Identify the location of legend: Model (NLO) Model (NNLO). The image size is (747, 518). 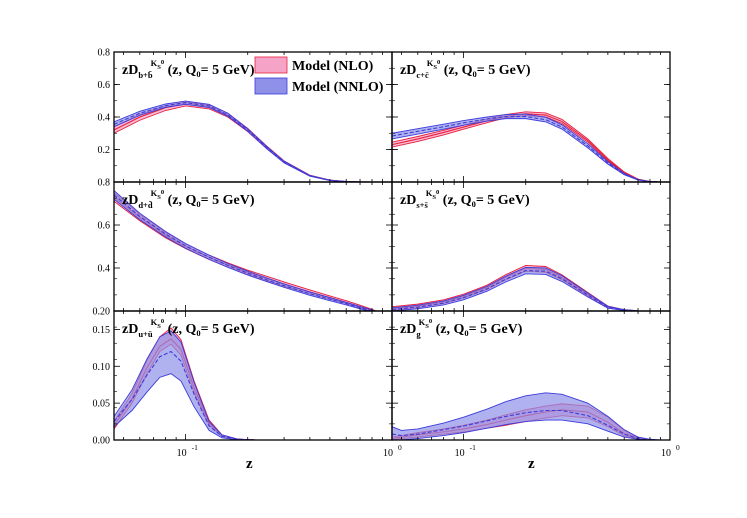
(319, 75).